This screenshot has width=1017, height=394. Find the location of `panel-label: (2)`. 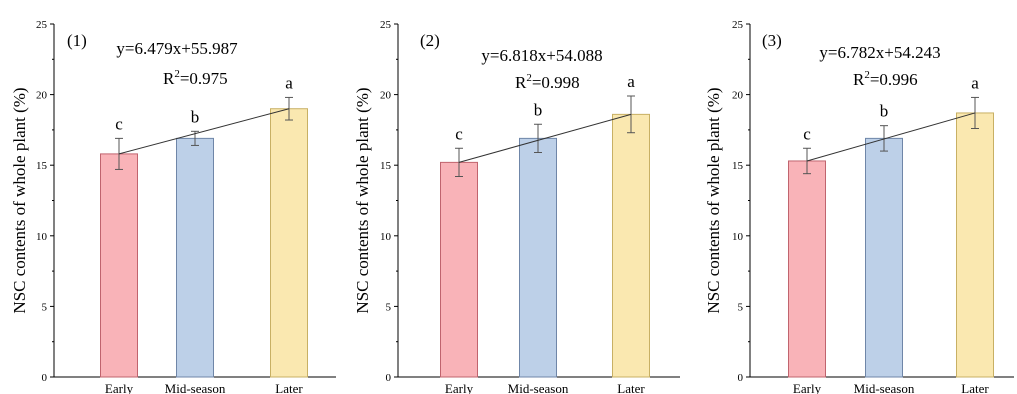

panel-label: (2) is located at coordinates (430, 40).